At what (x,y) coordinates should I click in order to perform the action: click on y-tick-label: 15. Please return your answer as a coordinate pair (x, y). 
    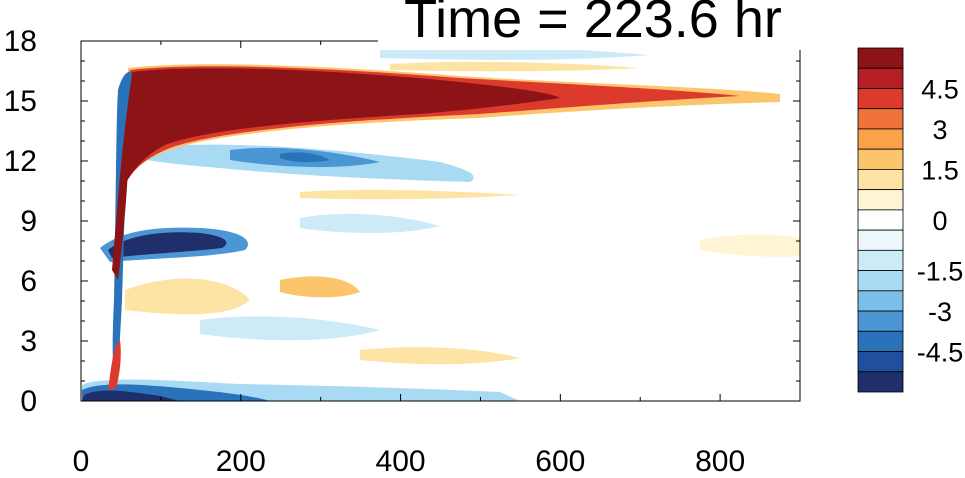
    Looking at the image, I should click on (20, 101).